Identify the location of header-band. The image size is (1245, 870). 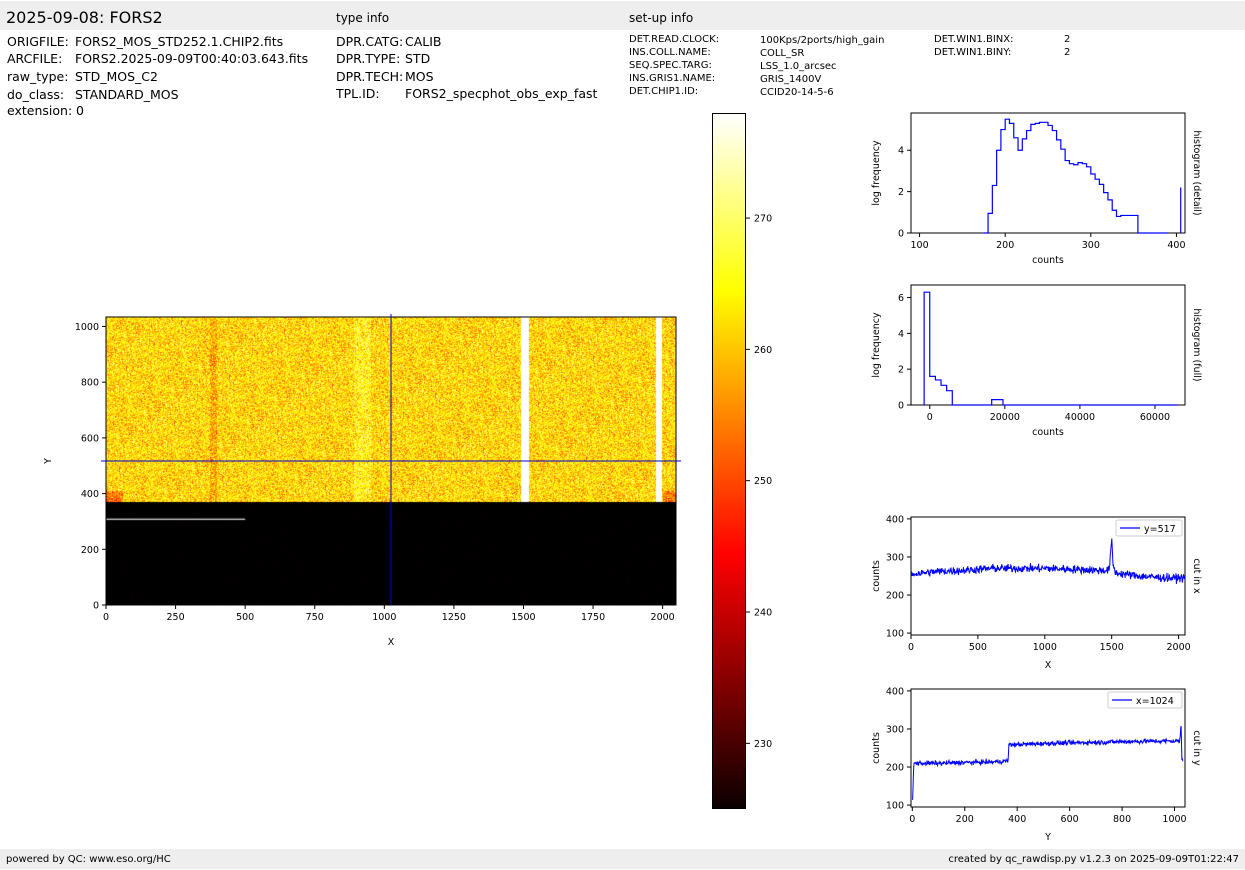
(622, 15).